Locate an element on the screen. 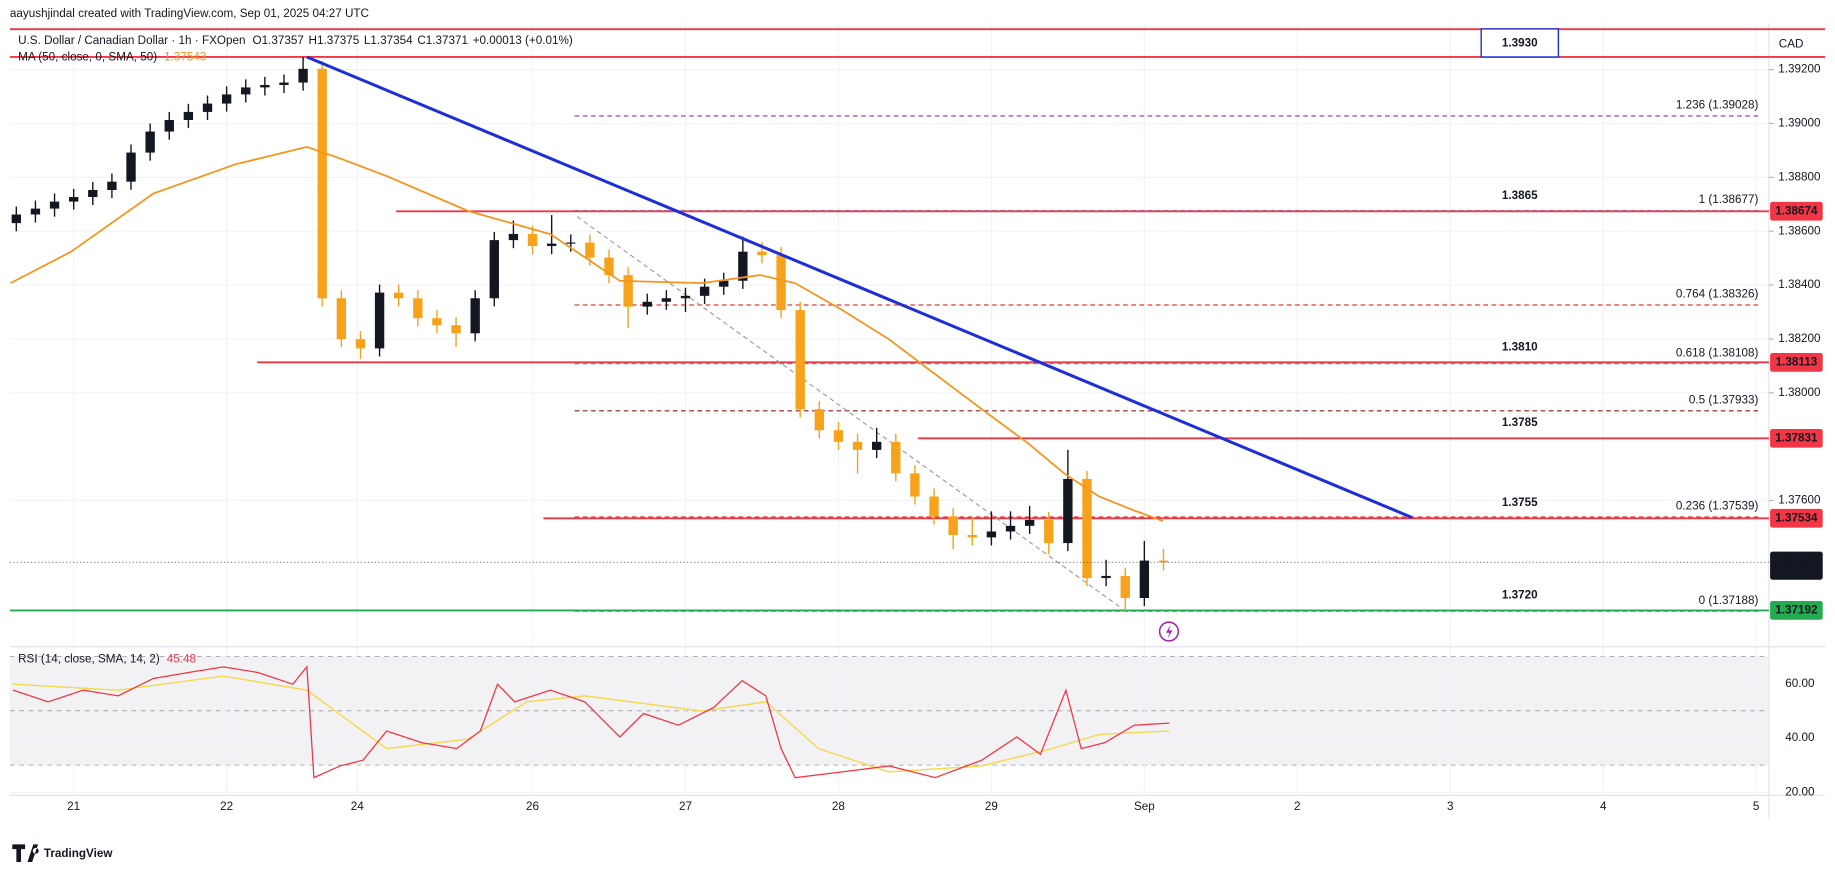  x-tick-label: 26 is located at coordinates (532, 806).